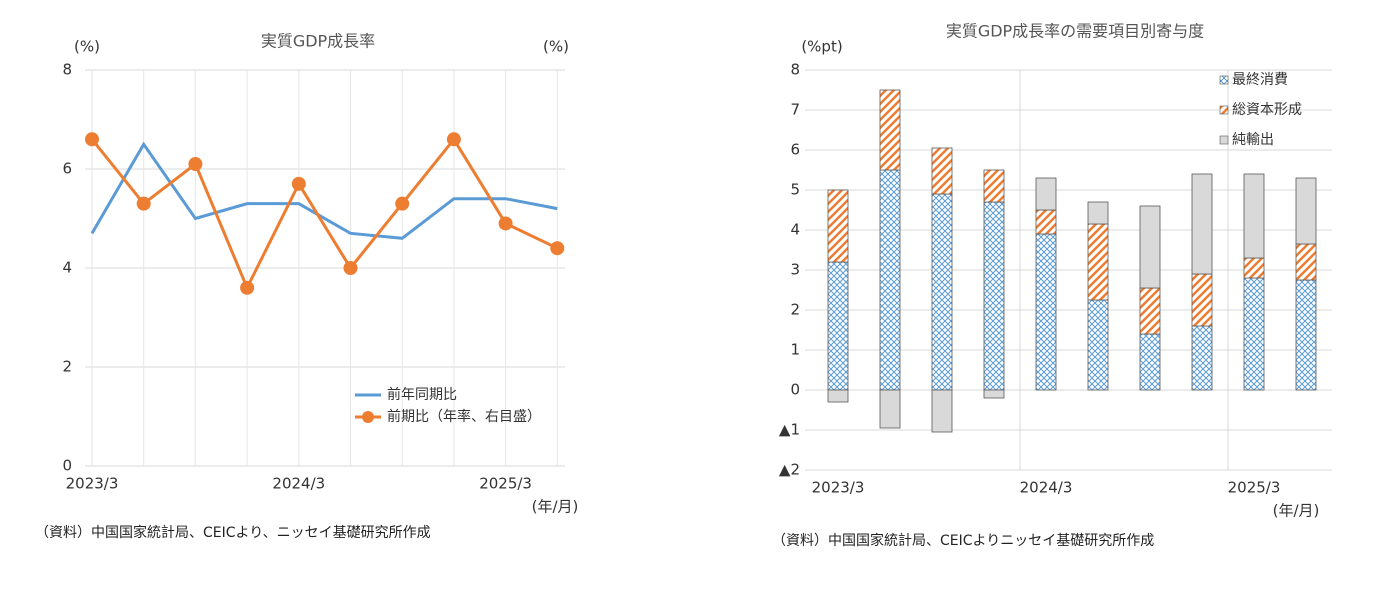 Image resolution: width=1375 pixels, height=591 pixels. I want to click on y-tick-label: ▲1, so click(789, 430).